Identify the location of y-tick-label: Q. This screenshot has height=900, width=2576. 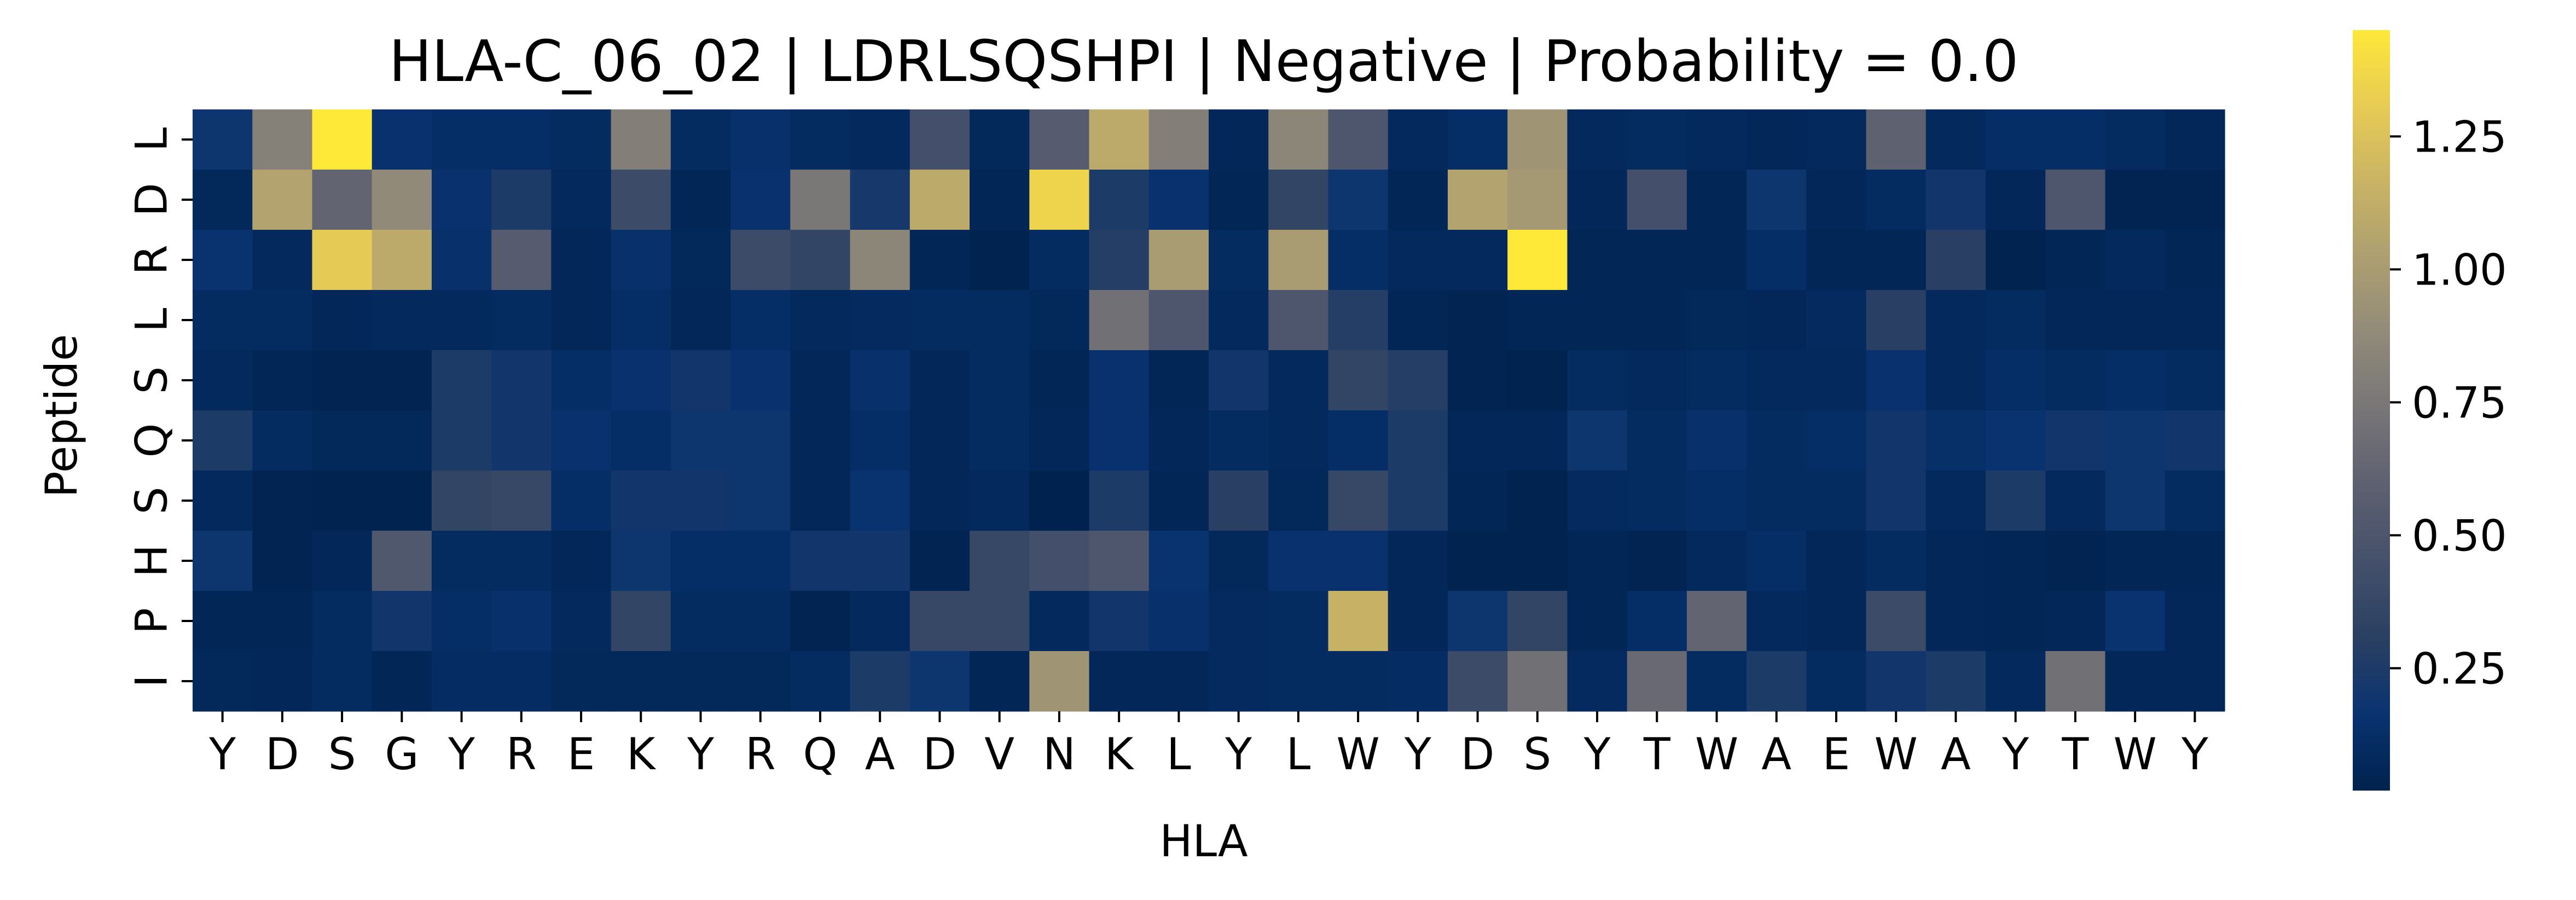
(152, 440).